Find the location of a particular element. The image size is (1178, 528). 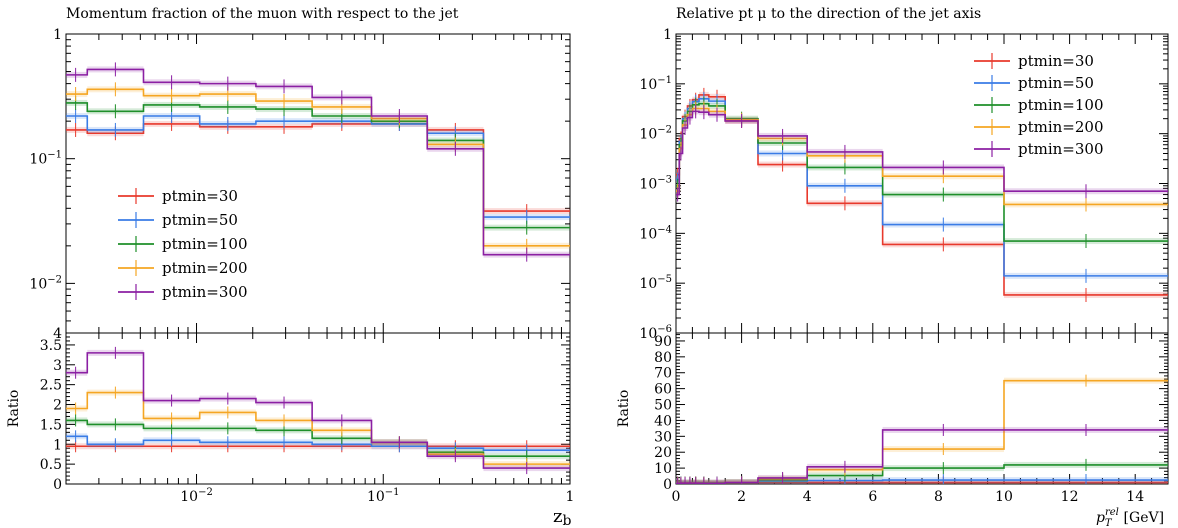

ratio-y-tick-label: 80 is located at coordinates (663, 358).